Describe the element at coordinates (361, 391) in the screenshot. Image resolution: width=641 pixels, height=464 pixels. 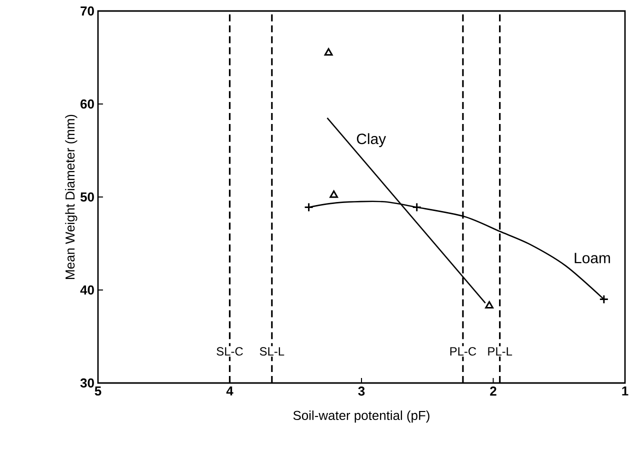
I see `x-tick-label: 3` at that location.